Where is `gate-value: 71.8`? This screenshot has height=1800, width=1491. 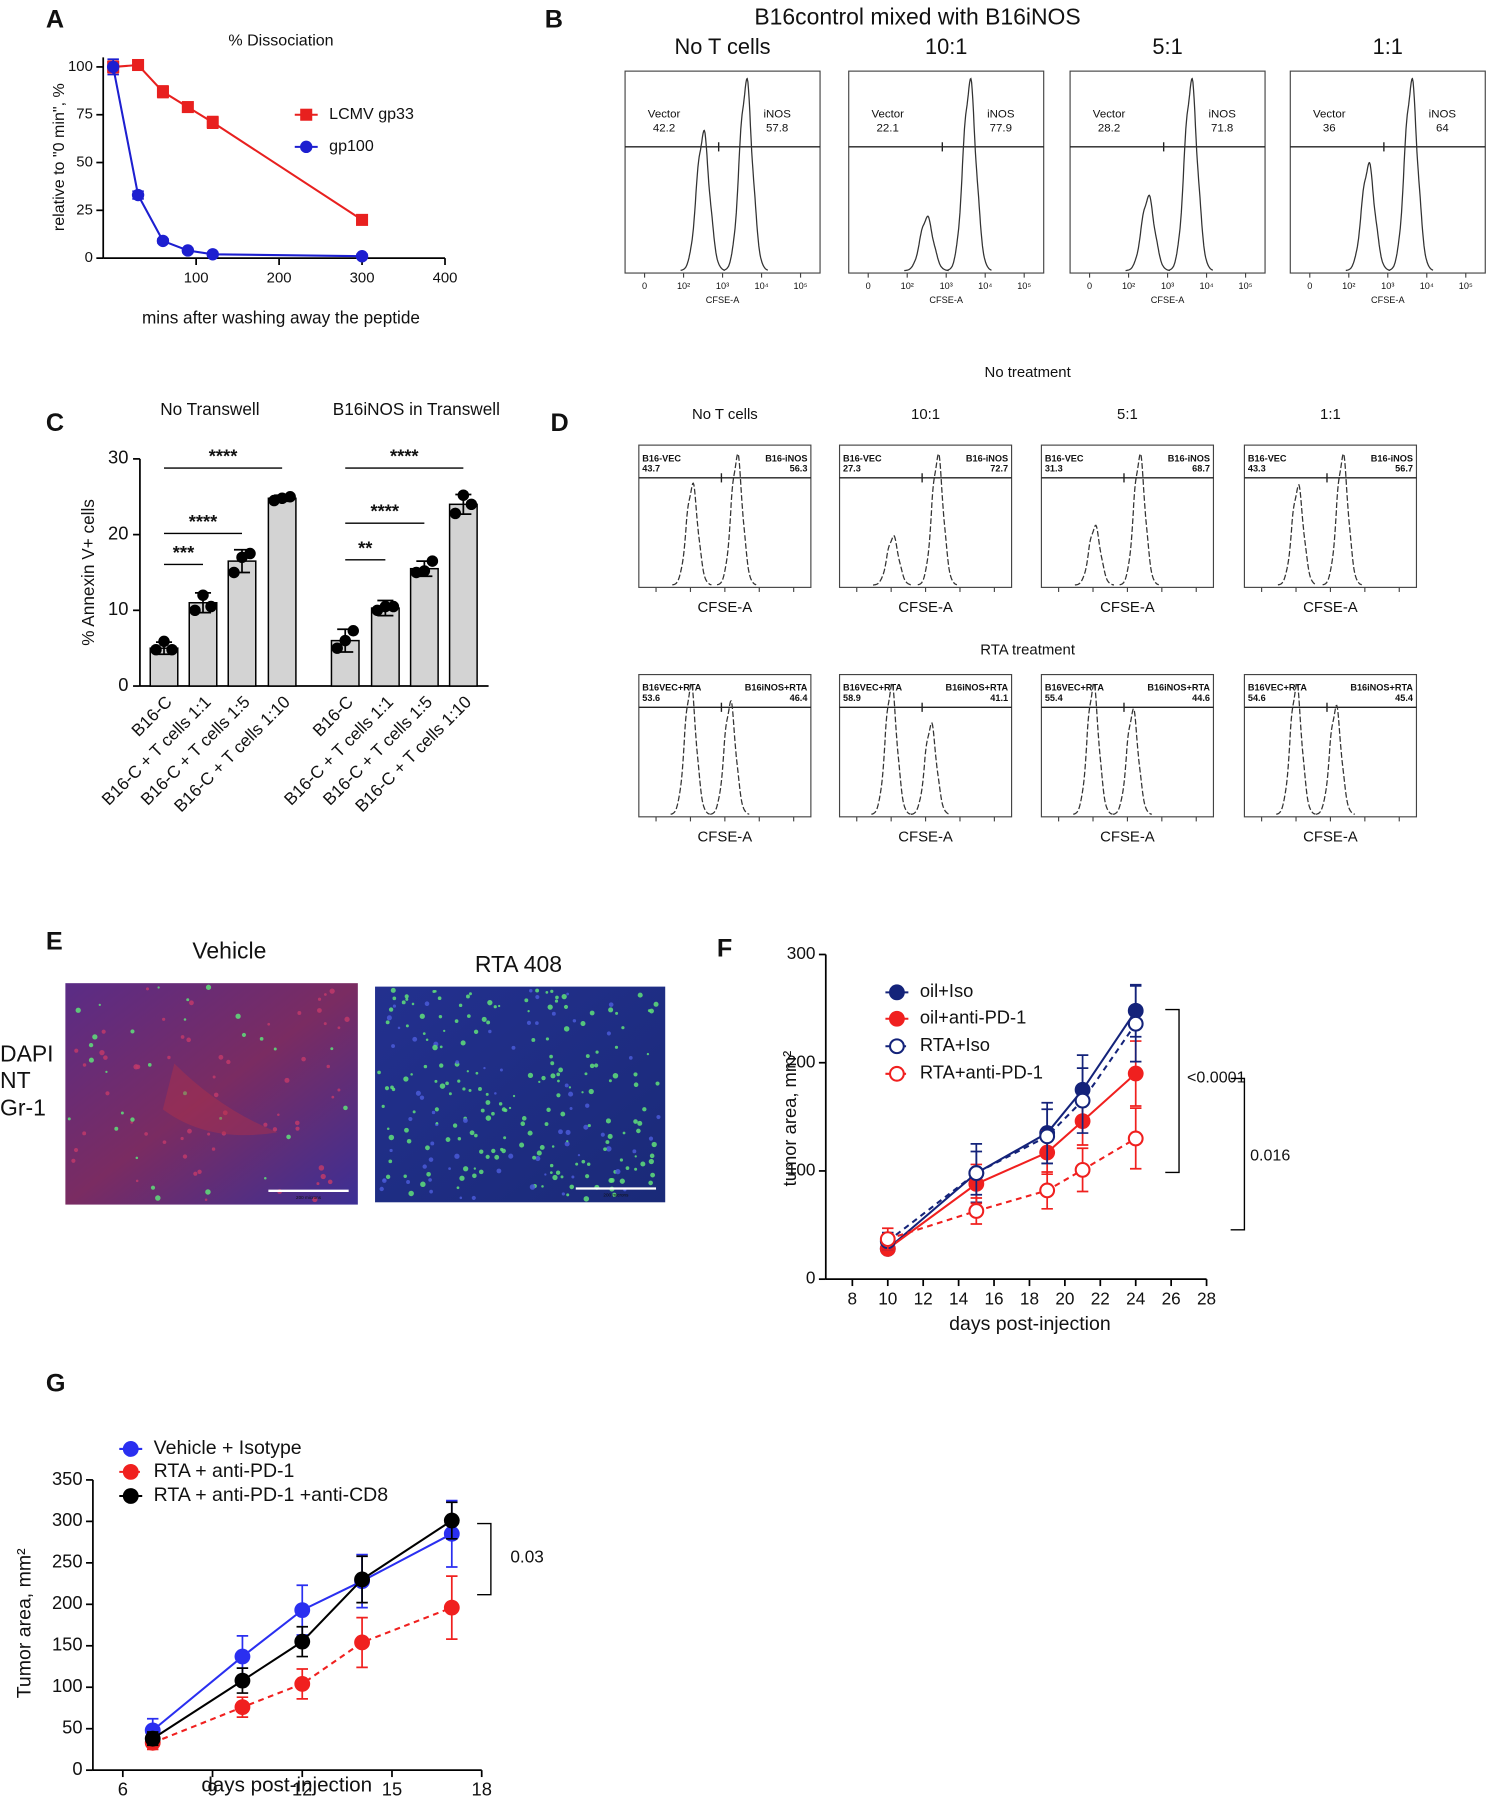 gate-value: 71.8 is located at coordinates (1222, 129).